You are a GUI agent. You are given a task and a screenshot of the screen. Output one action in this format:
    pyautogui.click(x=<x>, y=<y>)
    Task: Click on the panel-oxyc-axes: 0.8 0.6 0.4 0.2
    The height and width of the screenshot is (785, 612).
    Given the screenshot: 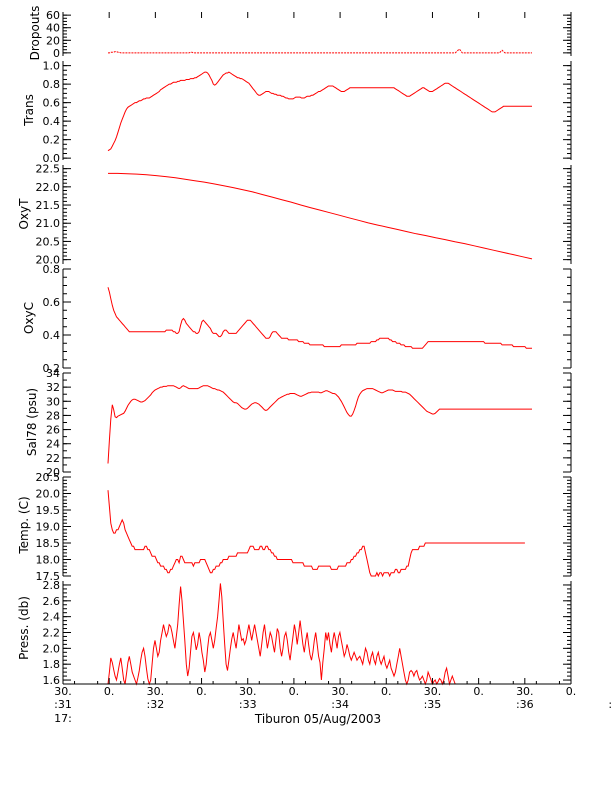 What is the action you would take?
    pyautogui.click(x=307, y=319)
    